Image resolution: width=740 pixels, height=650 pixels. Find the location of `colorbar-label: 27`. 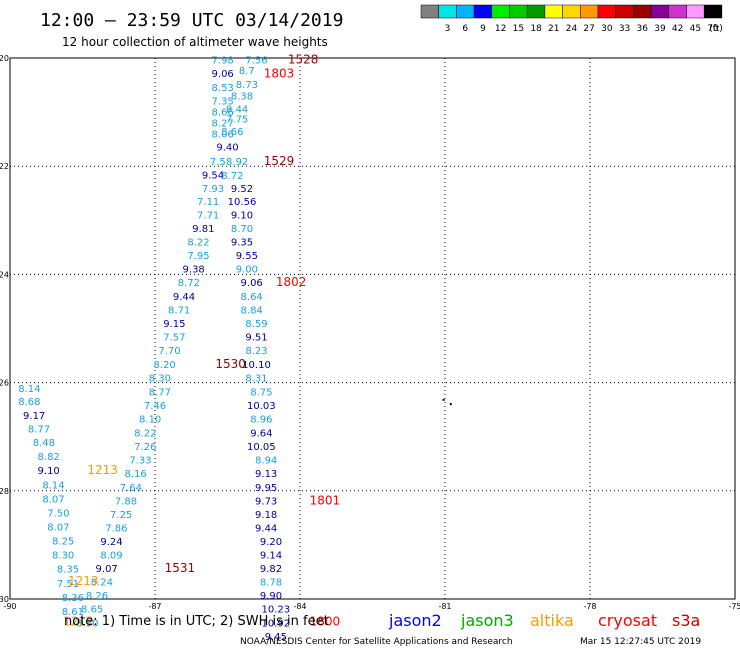

colorbar-label: 27 is located at coordinates (588, 29).